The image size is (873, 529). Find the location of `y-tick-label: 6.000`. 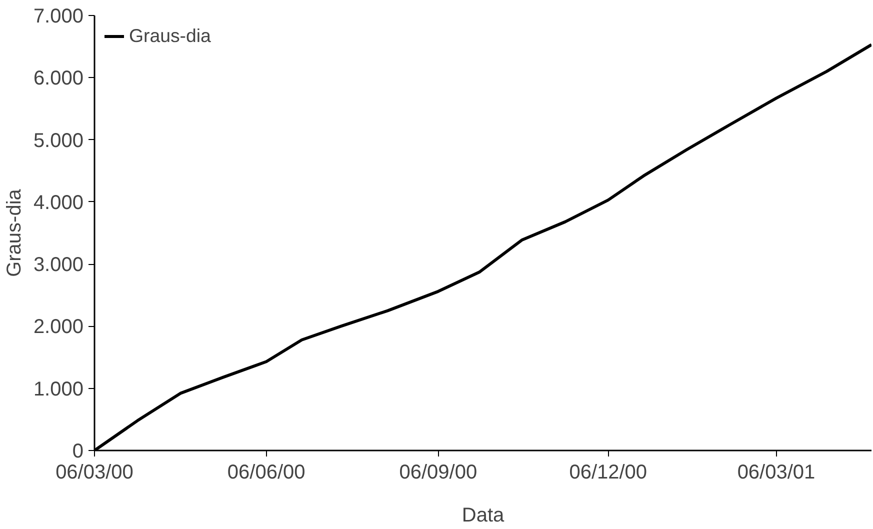

y-tick-label: 6.000 is located at coordinates (58, 79).